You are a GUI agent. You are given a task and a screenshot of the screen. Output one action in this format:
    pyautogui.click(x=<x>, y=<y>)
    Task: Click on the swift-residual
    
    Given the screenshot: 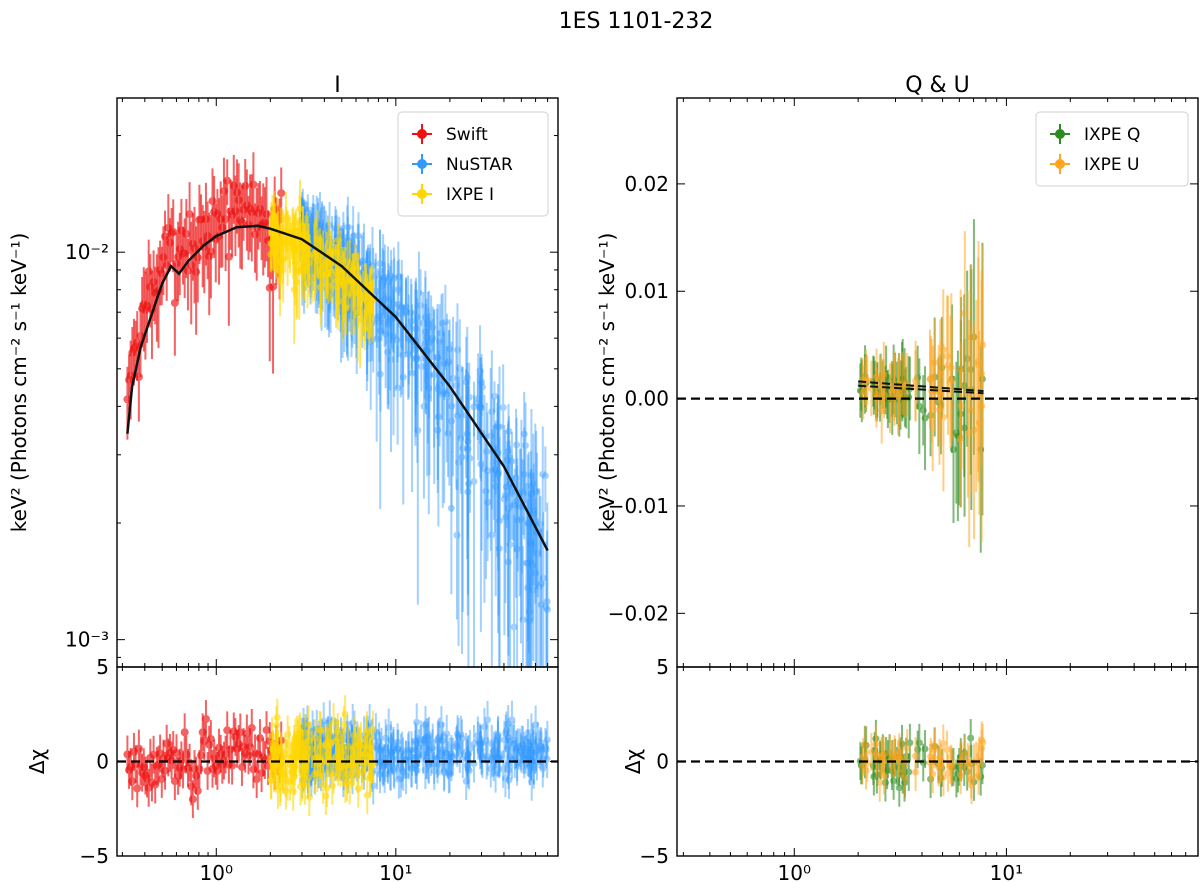 What is the action you would take?
    pyautogui.click(x=132, y=781)
    